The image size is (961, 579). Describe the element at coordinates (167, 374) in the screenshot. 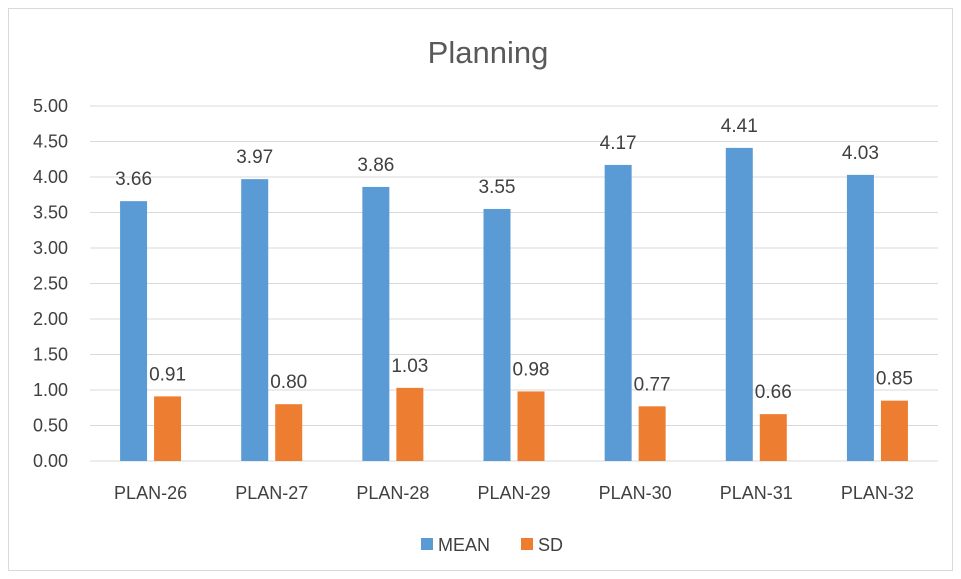

I see `sd-data-label: 0.91` at that location.